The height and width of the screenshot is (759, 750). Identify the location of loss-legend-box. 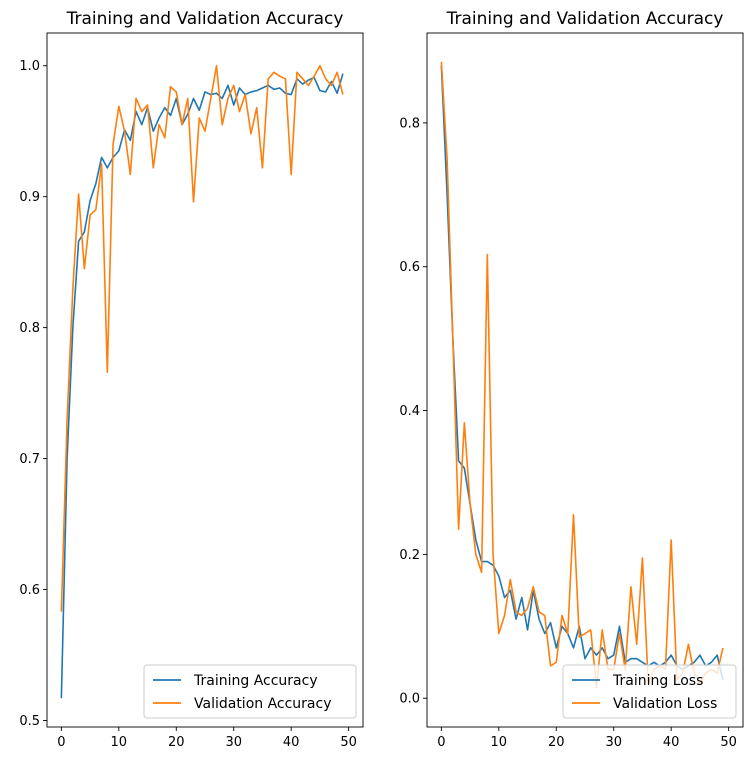
(649, 691).